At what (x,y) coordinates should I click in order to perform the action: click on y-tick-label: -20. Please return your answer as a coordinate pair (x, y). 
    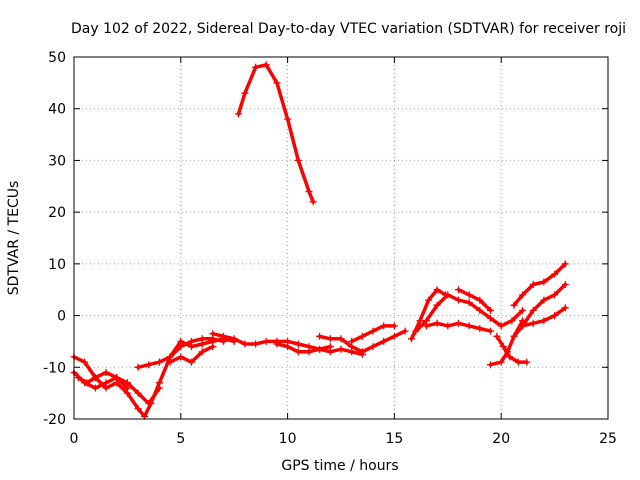
    Looking at the image, I should click on (54, 420).